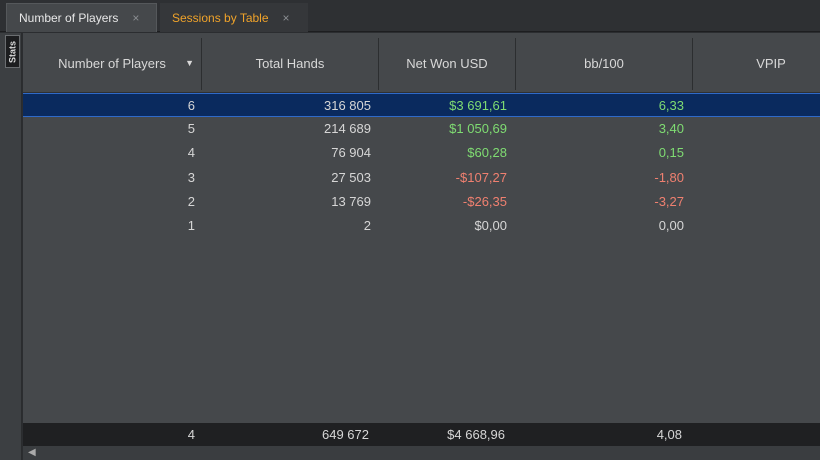 This screenshot has height=460, width=820. Describe the element at coordinates (367, 225) in the screenshot. I see `cell-total-hands: 2` at that location.